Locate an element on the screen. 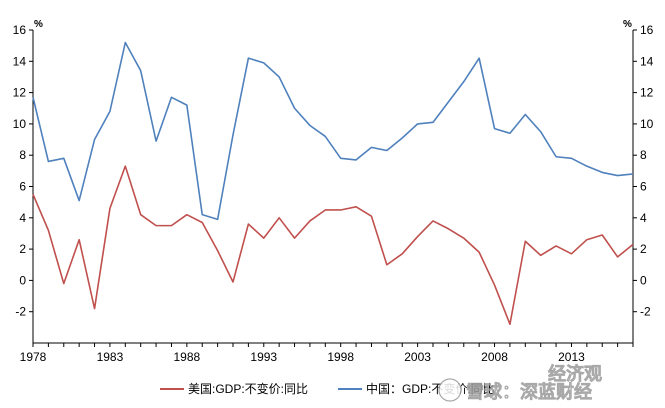  y-tick-label-left: 0 is located at coordinates (22, 280).